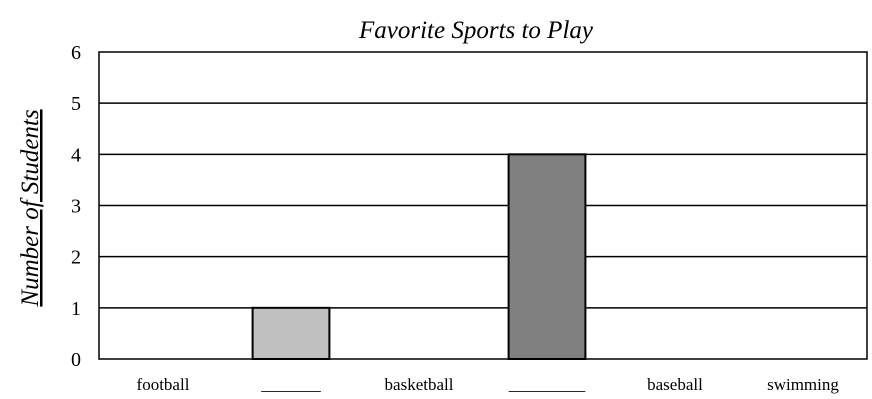  What do you see at coordinates (476, 30) in the screenshot?
I see `chart-title: Favorite Sports to Play` at bounding box center [476, 30].